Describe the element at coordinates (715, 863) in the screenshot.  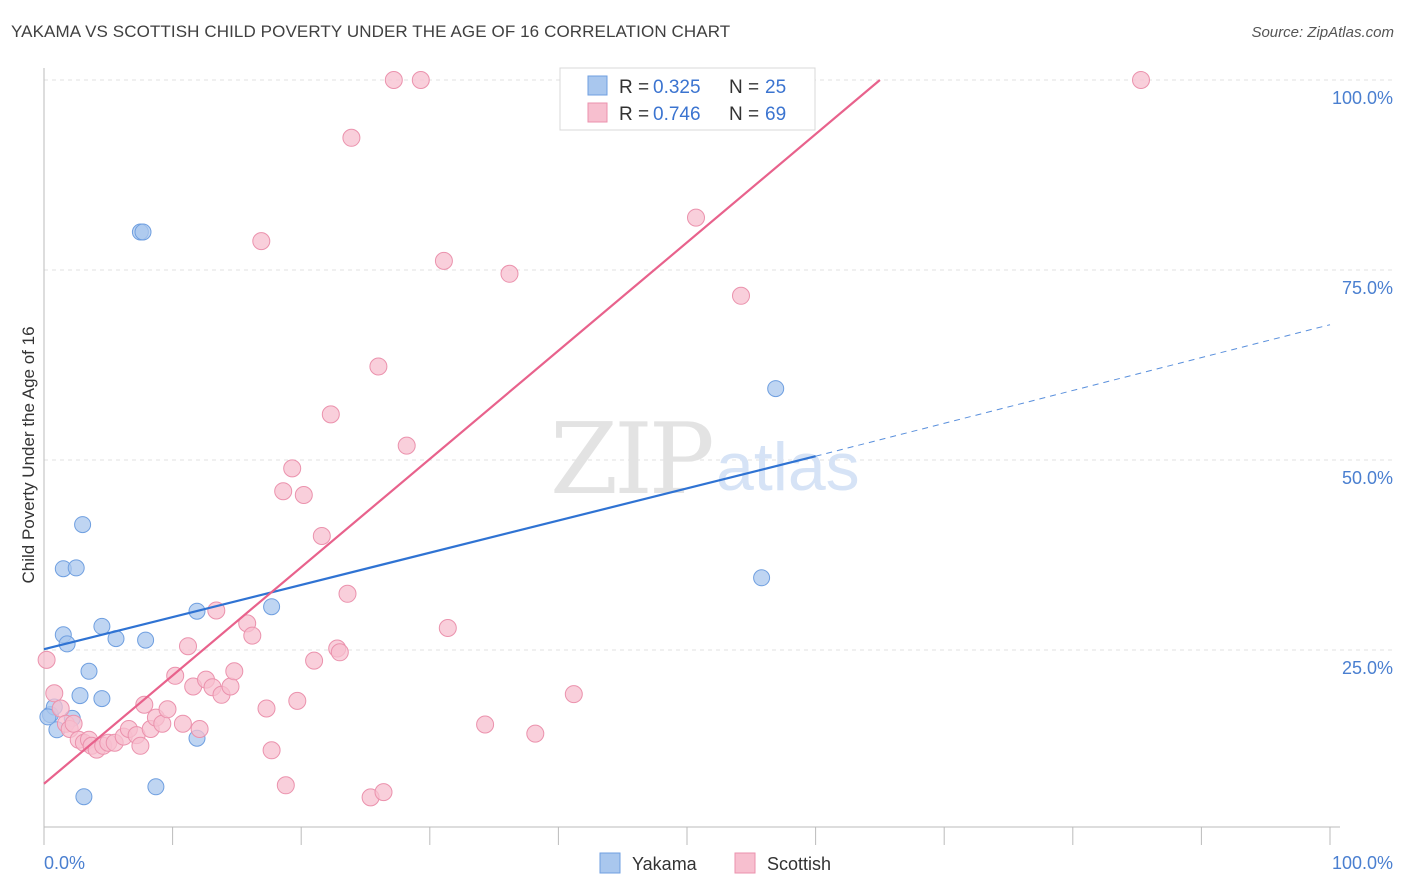
I see `series-legend: Yakama Scottish` at that location.